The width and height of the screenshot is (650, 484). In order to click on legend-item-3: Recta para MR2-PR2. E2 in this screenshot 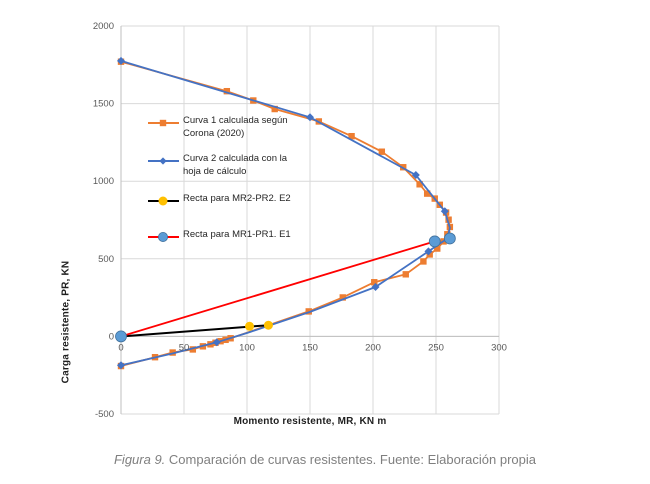, I will do `click(237, 200)`.